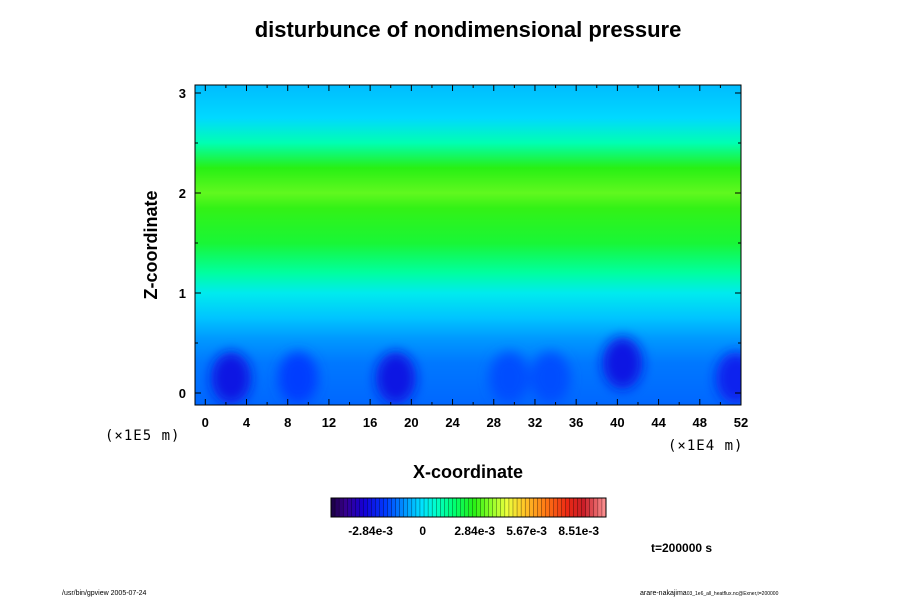 The height and width of the screenshot is (600, 900). Describe the element at coordinates (700, 422) in the screenshot. I see `x-tick-label-12: 48` at that location.